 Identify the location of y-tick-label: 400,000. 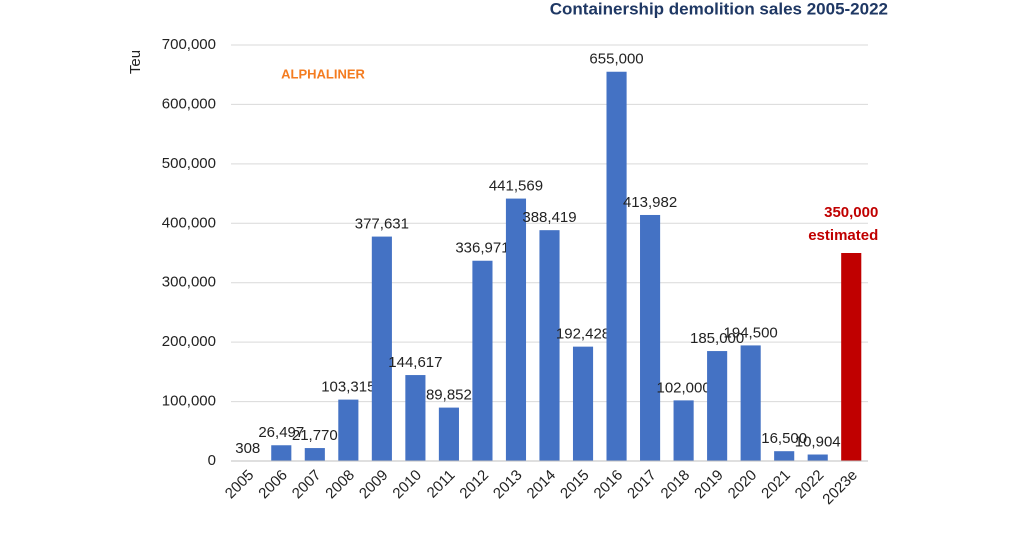
(189, 222).